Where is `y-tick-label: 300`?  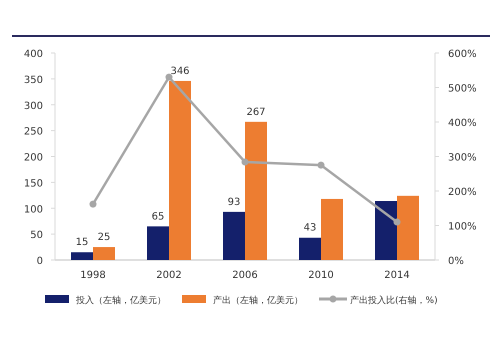
y-tick-label: 300 is located at coordinates (33, 106).